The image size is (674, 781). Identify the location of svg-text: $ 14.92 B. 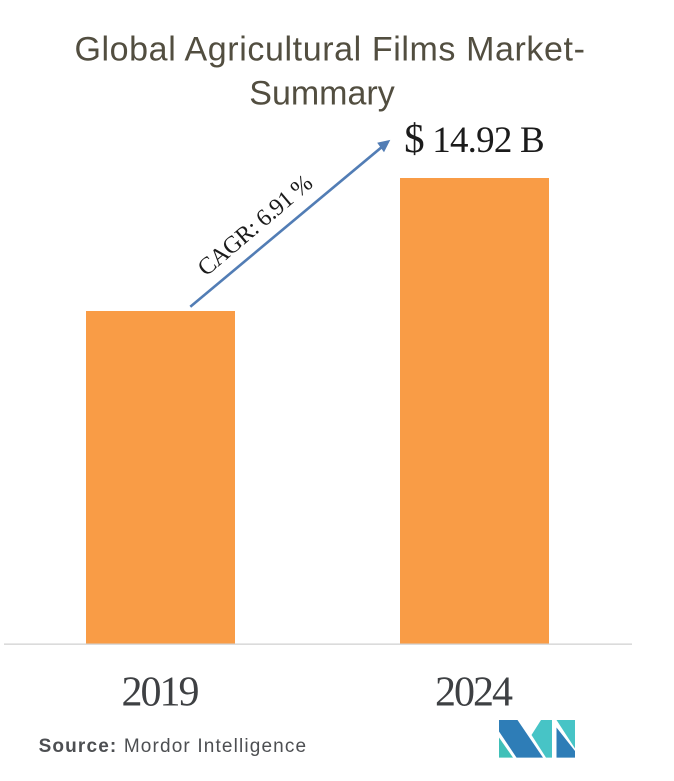
(474, 138).